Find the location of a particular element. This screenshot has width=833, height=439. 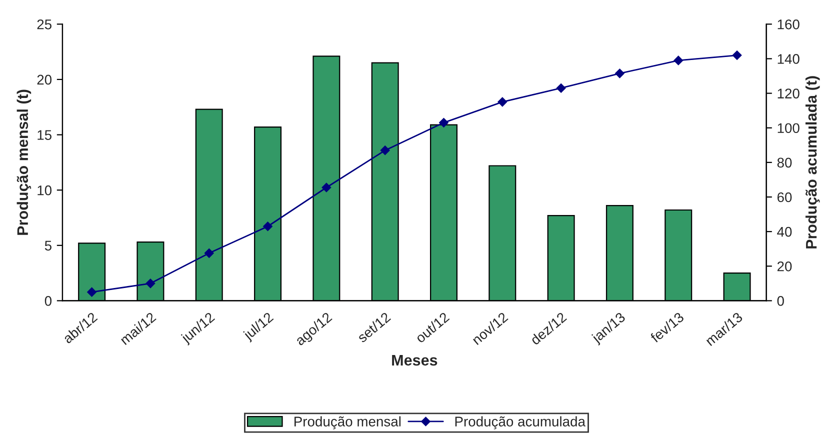

y2-tick-label: 120 is located at coordinates (789, 93).